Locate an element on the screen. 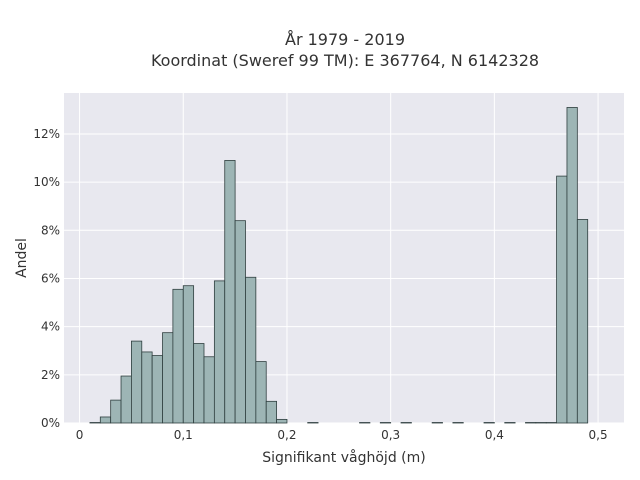 This screenshot has height=480, width=640. x-axis-ticks: 0 0,1 0,2 0,3 0,4 0,5 is located at coordinates (342, 435).